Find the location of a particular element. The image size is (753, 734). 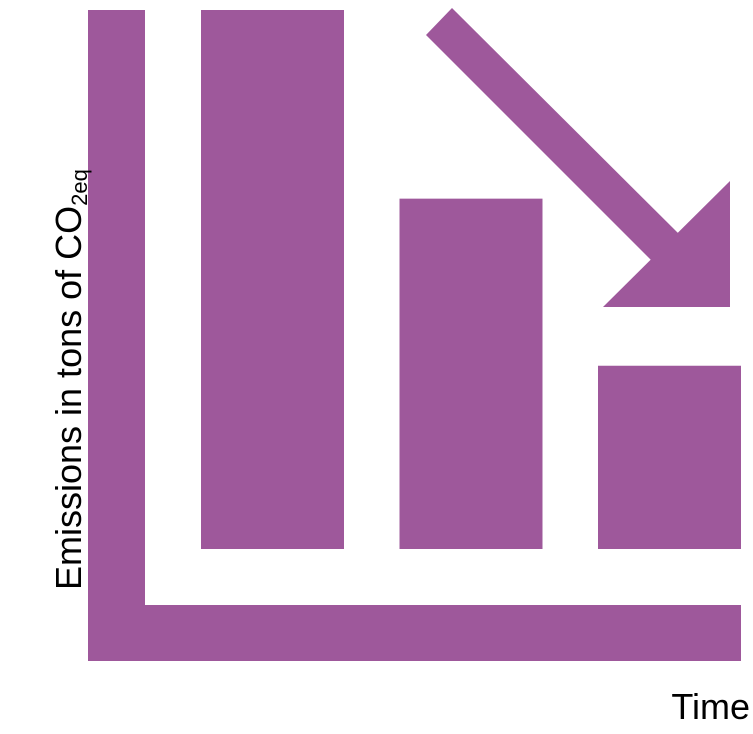

x-axis-label: Time is located at coordinates (710, 706).